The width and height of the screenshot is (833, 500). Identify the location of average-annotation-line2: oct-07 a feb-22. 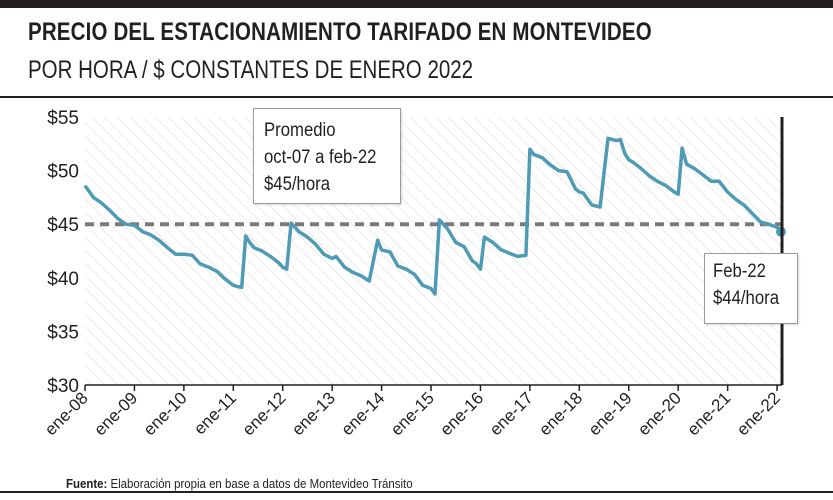
(320, 157).